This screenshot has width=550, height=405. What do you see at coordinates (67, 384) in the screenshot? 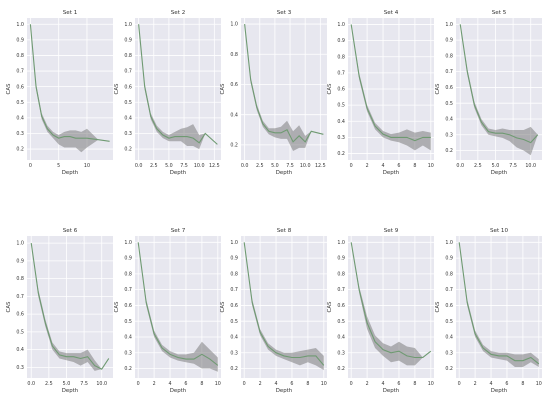
I see `x-tick-label: 5.0` at bounding box center [67, 384].